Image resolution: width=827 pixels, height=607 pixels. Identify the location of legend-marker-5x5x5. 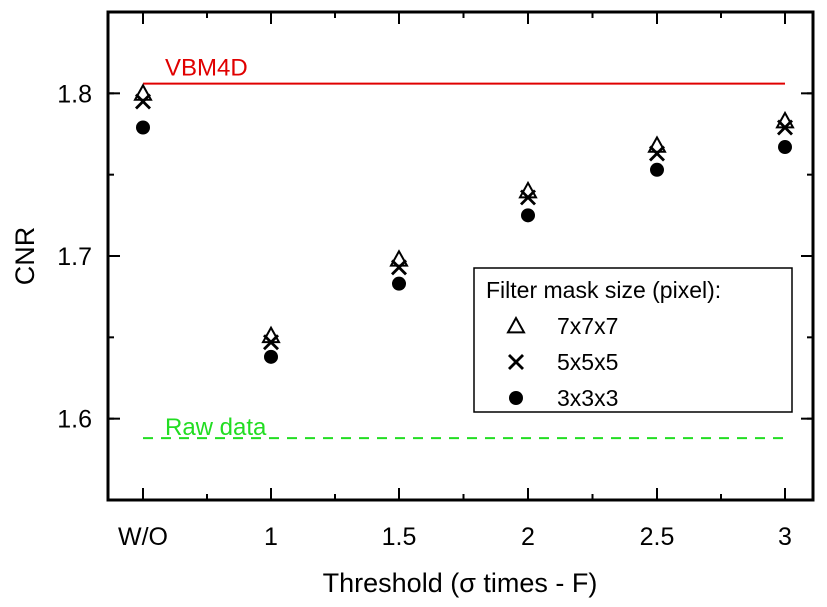
(516, 362).